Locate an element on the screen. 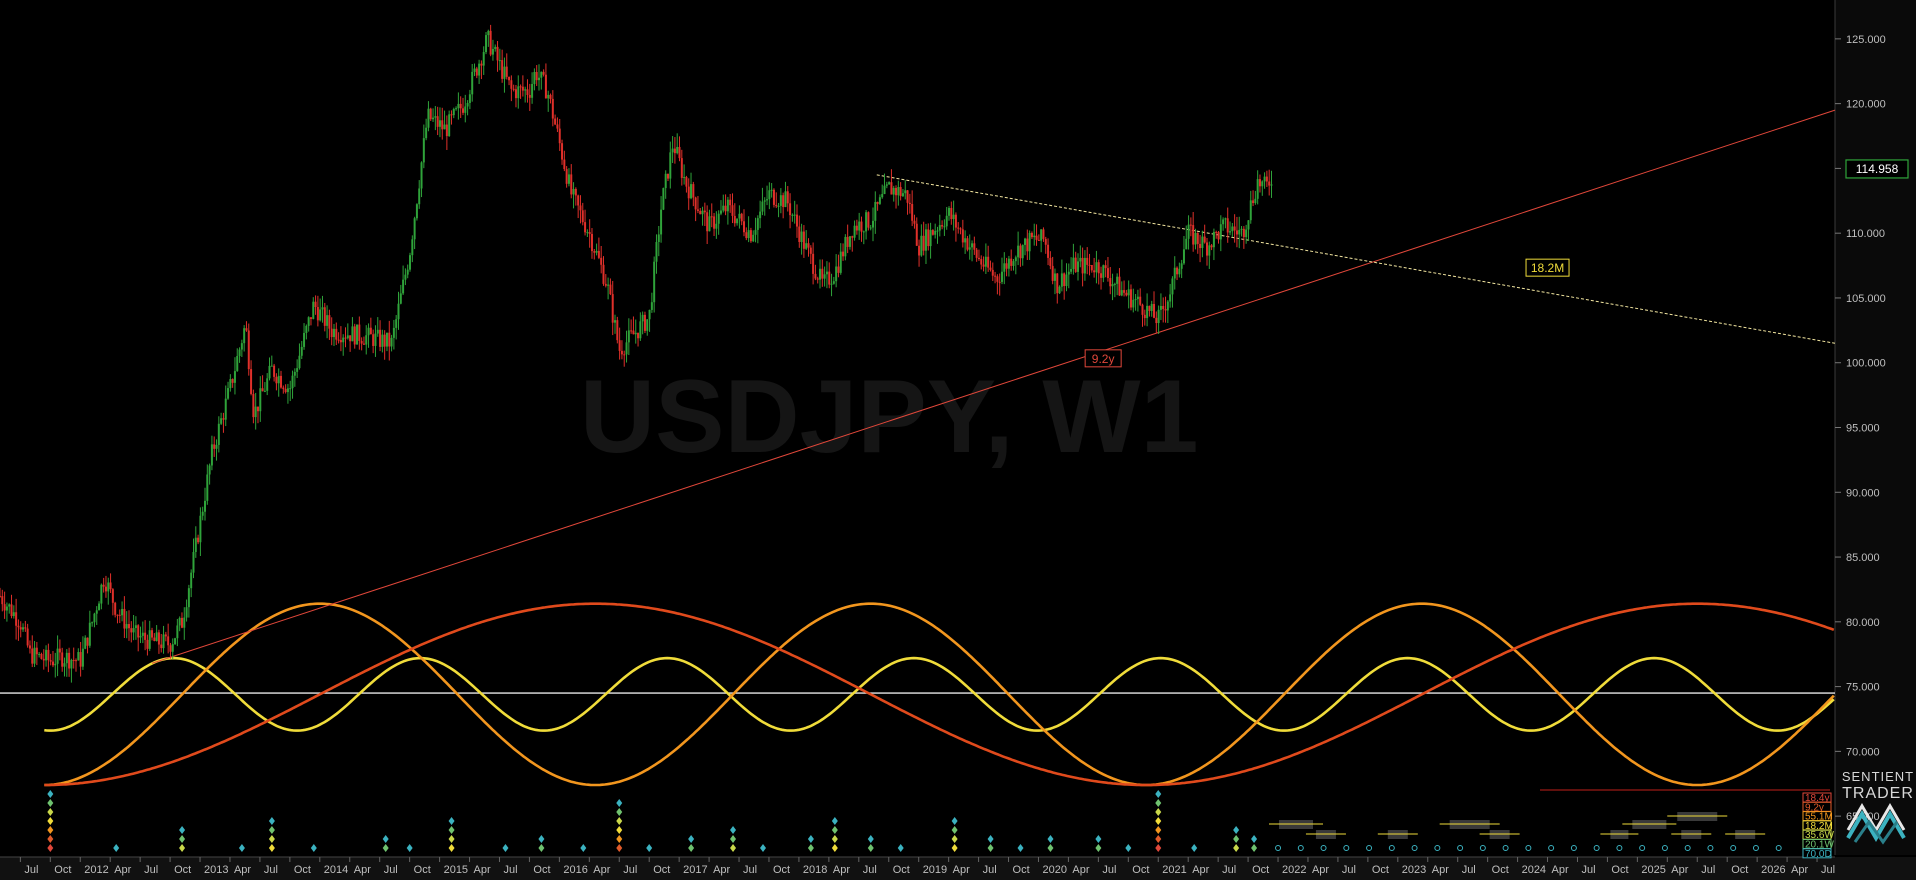 The width and height of the screenshot is (1916, 880). cycle-trough-markers is located at coordinates (652, 821).